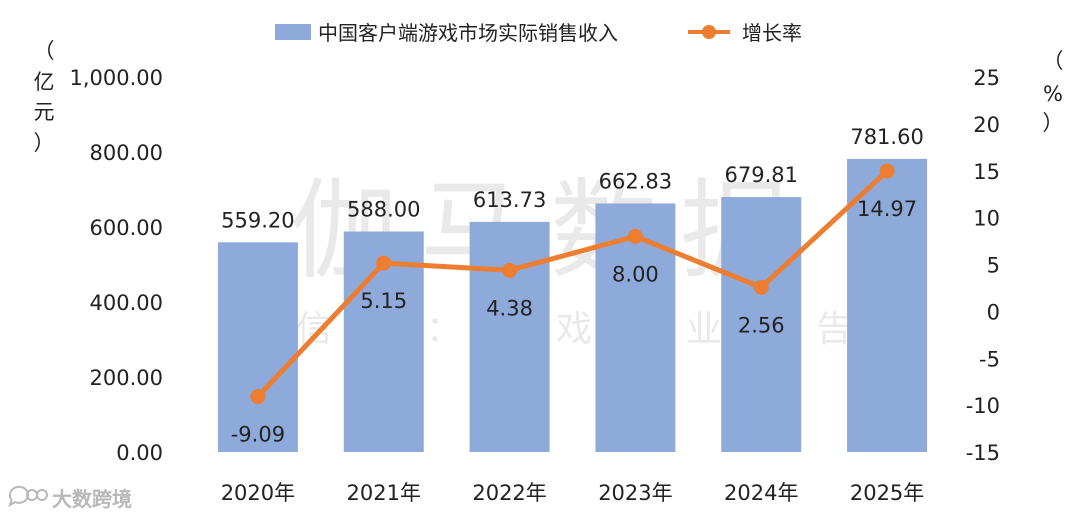  I want to click on growth-rate-point-2021年, so click(384, 263).